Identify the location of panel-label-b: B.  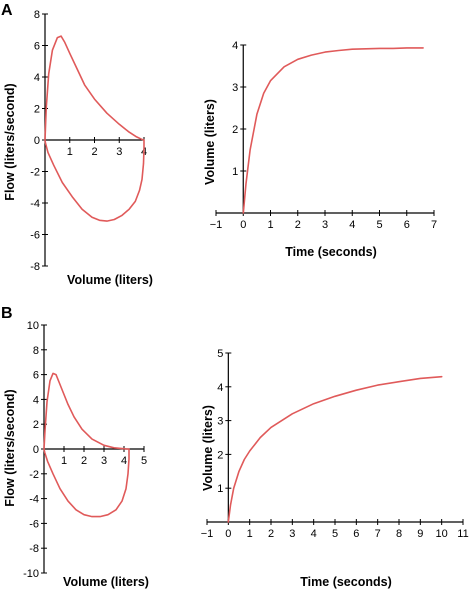
(7, 313).